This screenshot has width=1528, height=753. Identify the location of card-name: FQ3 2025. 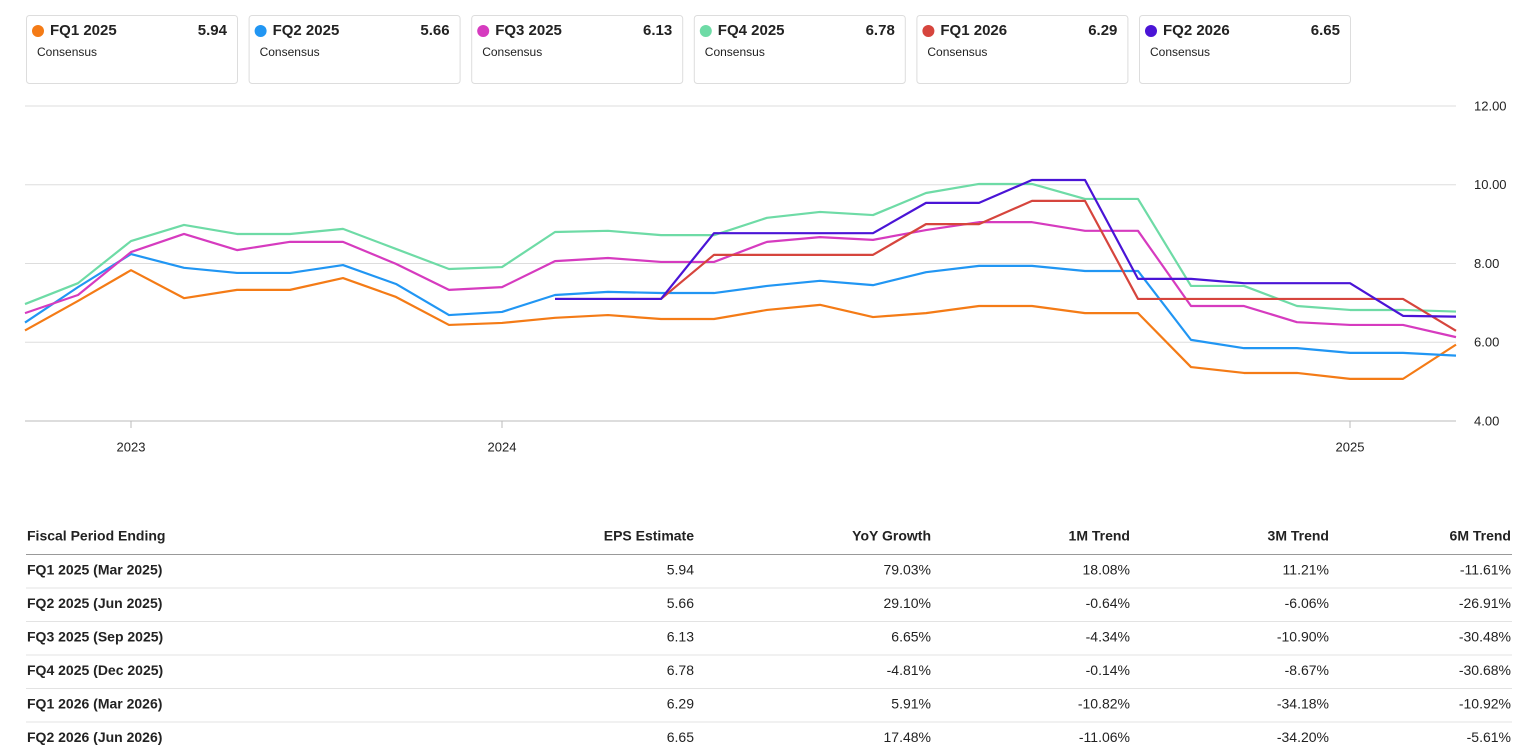
(528, 30).